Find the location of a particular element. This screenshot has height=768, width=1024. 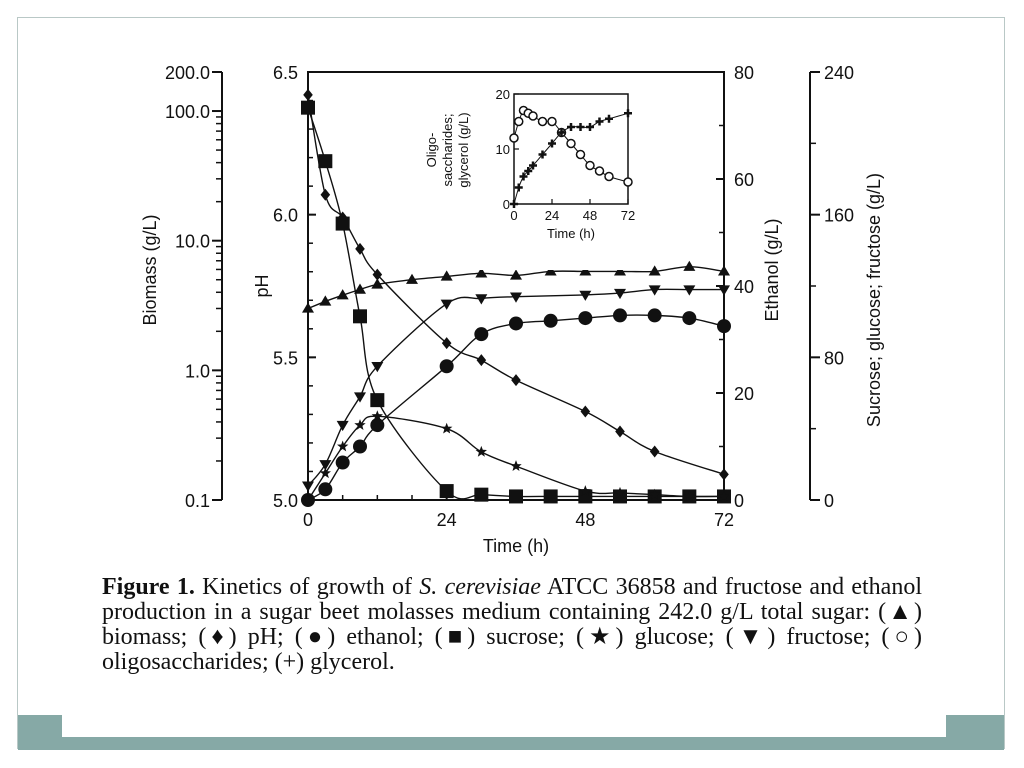

inset-x-tick-label: 72 is located at coordinates (628, 215).